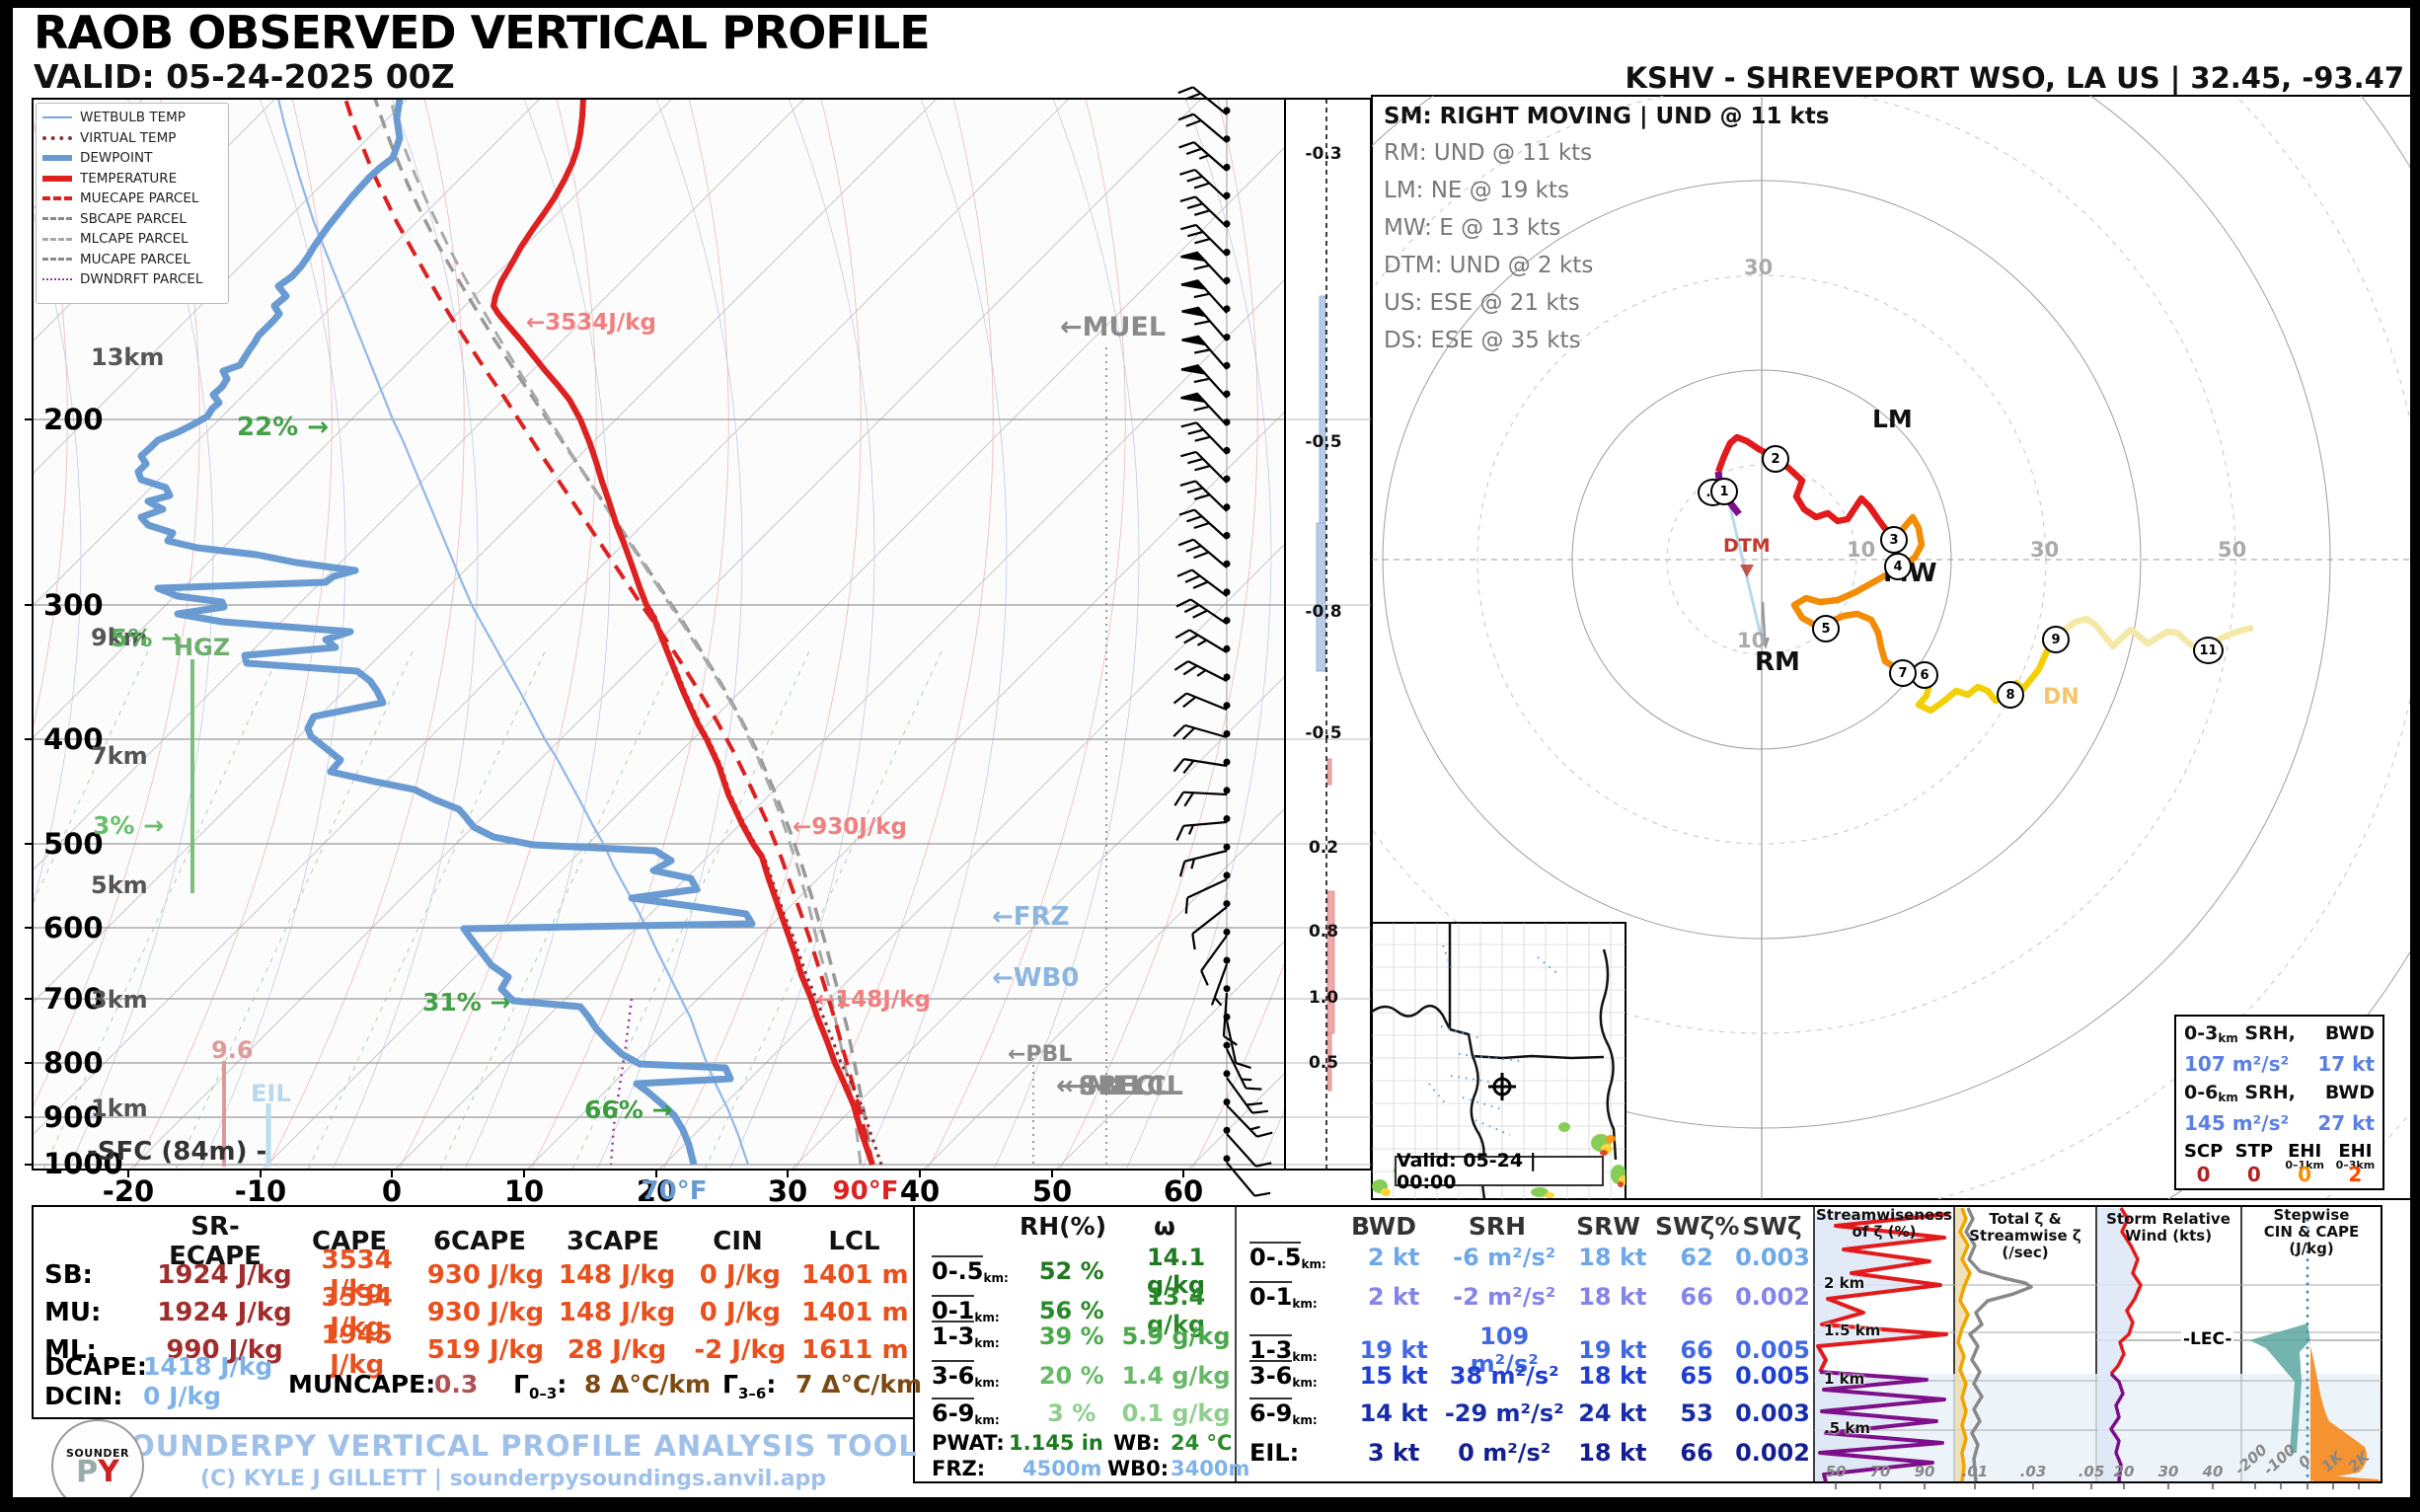 Image resolution: width=2420 pixels, height=1512 pixels. I want to click on sounderpy-logo: SOUNDER PY, so click(98, 1466).